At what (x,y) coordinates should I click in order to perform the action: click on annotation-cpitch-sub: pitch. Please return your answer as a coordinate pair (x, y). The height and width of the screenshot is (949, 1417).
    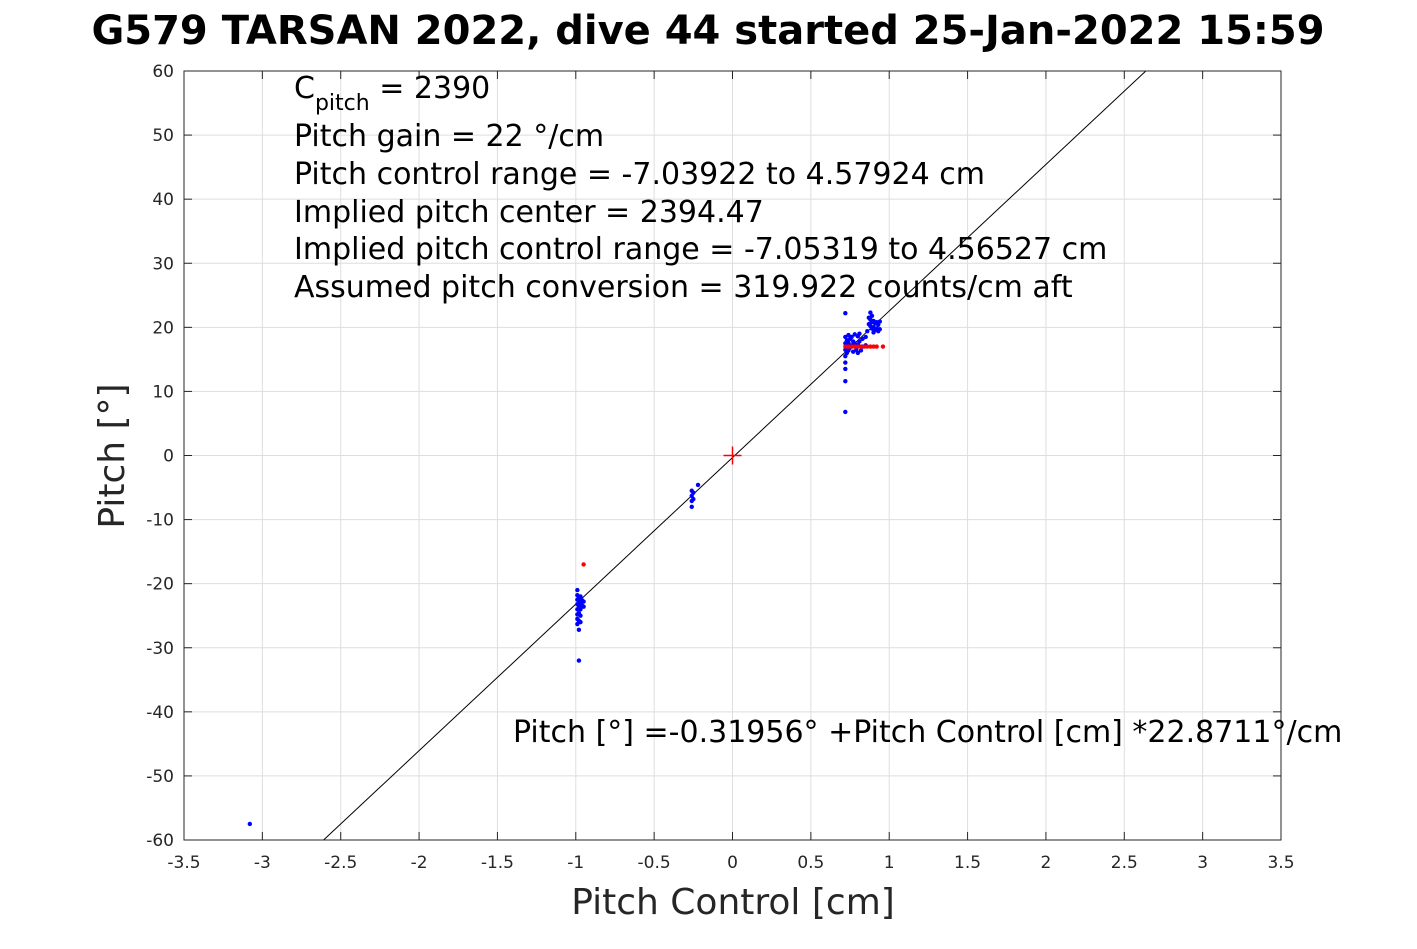
    Looking at the image, I should click on (342, 103).